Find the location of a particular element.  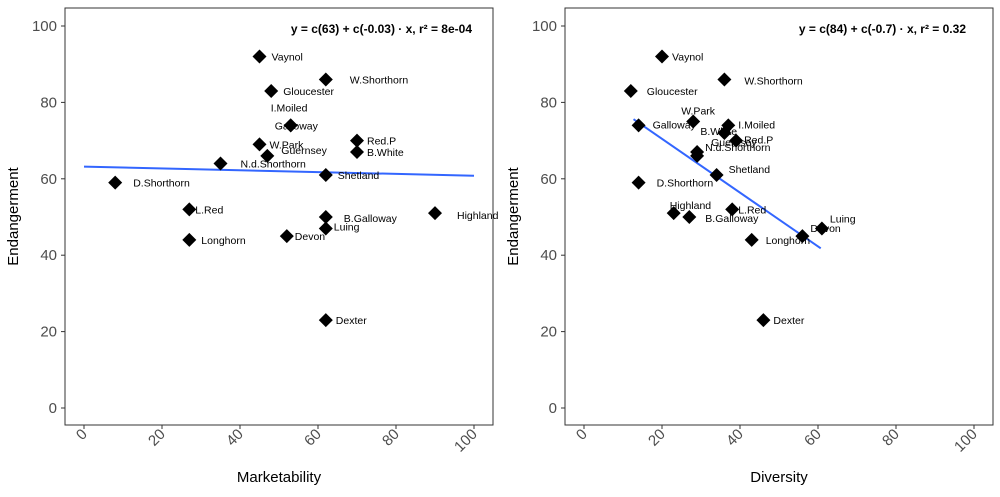

panel1-point-galloway is located at coordinates (290, 125).